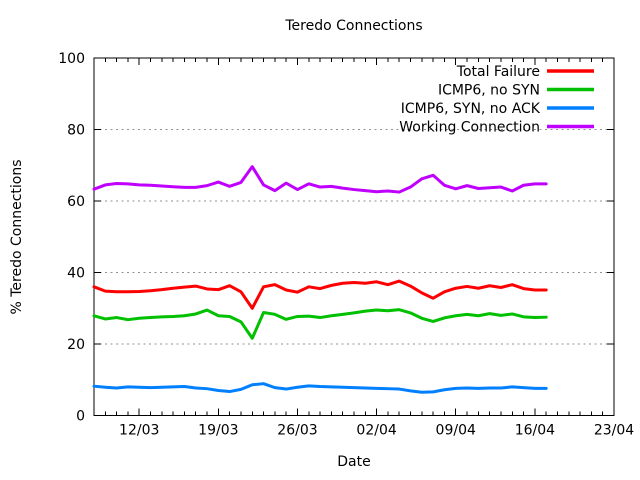  What do you see at coordinates (76, 274) in the screenshot?
I see `y-tick-label: 40` at bounding box center [76, 274].